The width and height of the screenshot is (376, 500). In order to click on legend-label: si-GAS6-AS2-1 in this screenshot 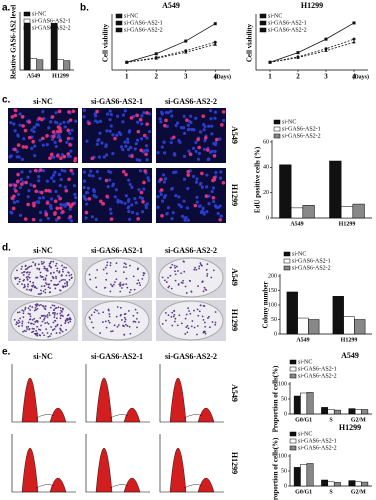, I will do `click(317, 441)`.